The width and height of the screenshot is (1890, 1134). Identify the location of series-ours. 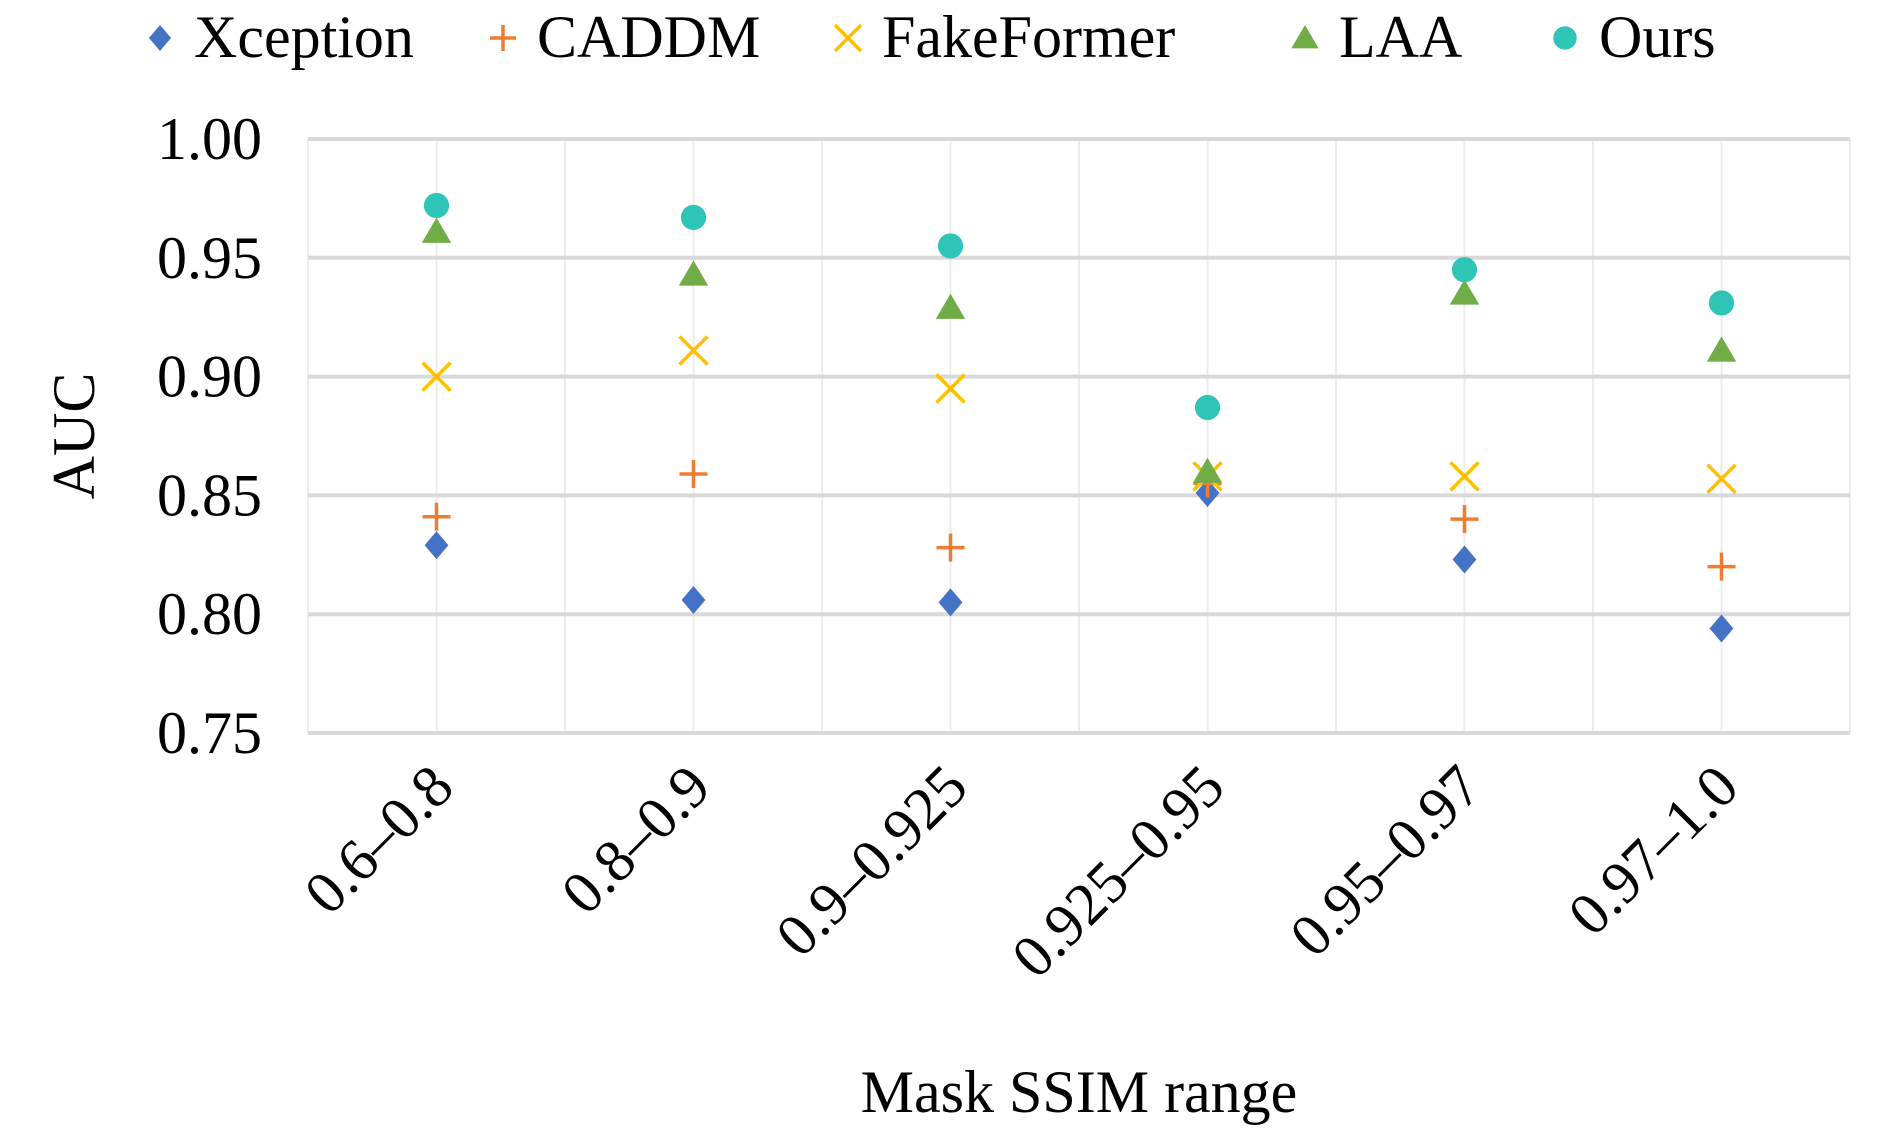
(1079, 306).